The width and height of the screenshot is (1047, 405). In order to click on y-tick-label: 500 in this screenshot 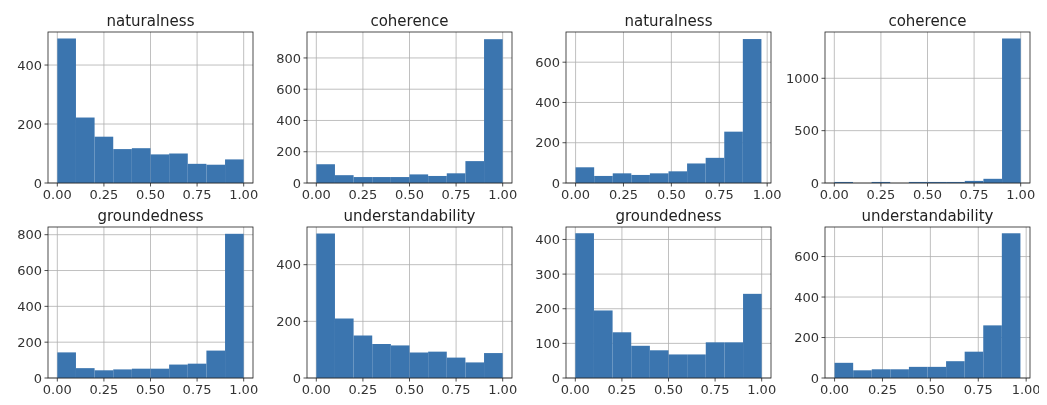, I will do `click(806, 131)`.